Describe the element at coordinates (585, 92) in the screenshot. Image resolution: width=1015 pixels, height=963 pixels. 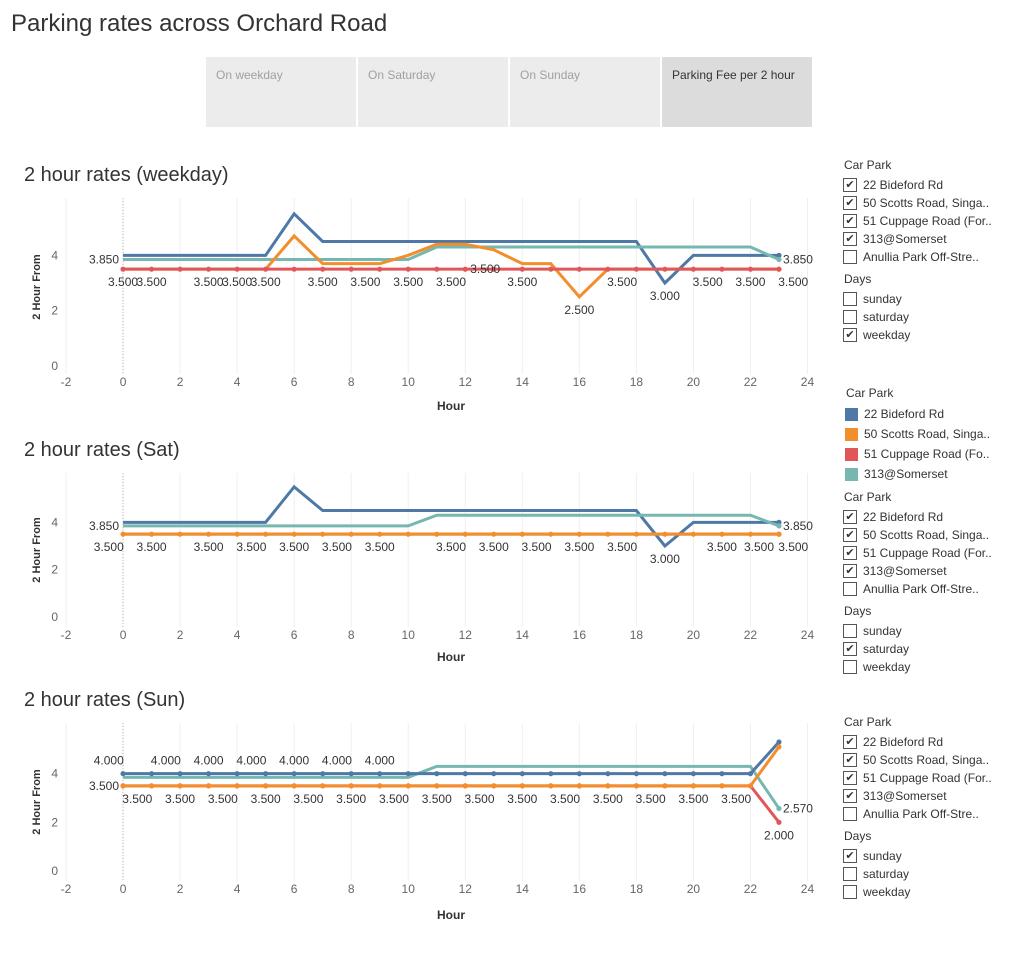
I see `tab-on-sunday: On Sunday` at that location.